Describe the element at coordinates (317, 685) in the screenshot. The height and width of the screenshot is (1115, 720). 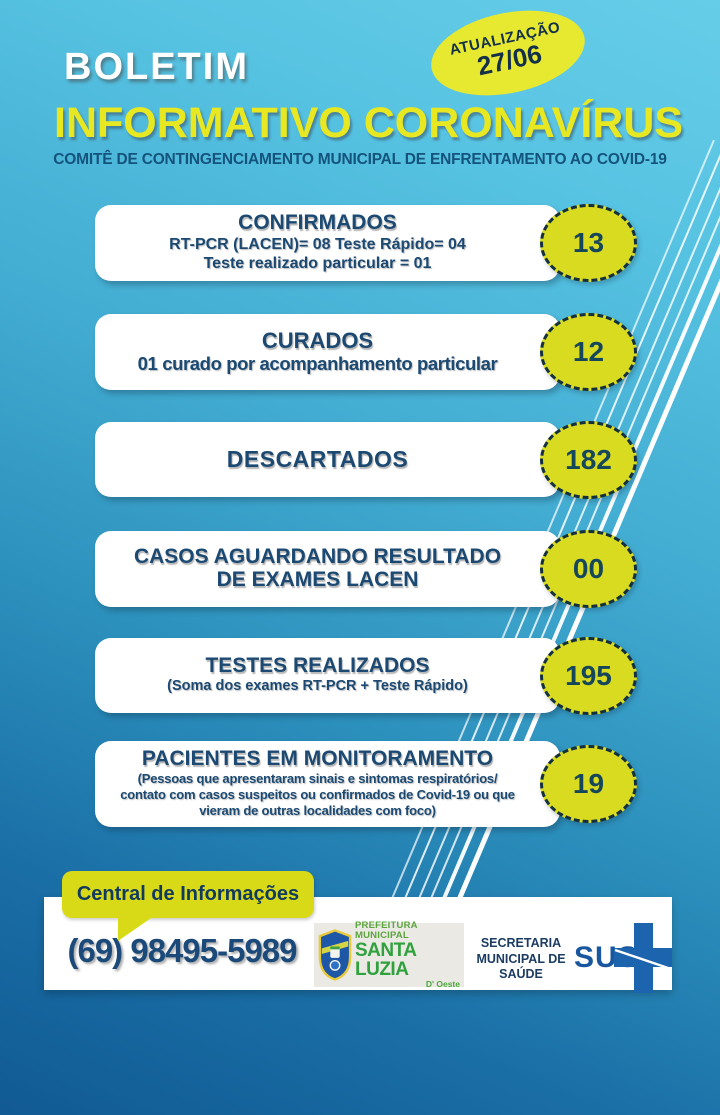
I see `stat-card-detail: (Soma dos exames RT-PCR + Teste Rápido)` at that location.